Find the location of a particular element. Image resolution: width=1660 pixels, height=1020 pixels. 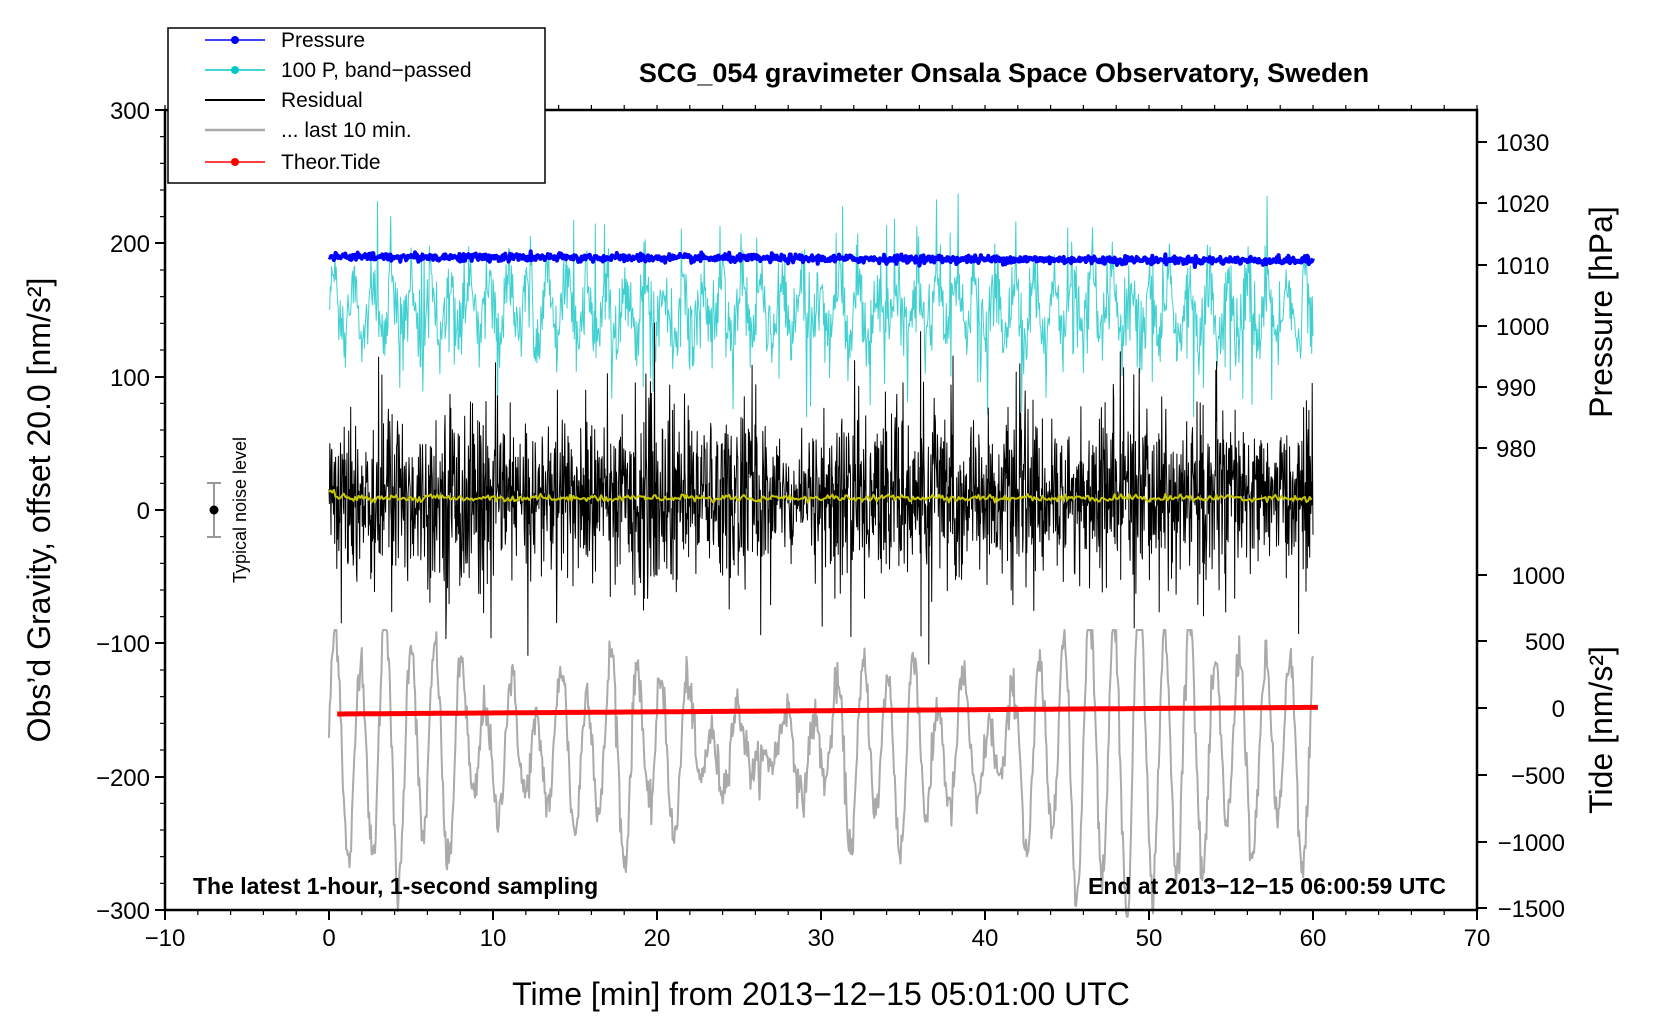

y-axis-left-title: Obs’d Gravity, offset 20.0 [nm/s²] is located at coordinates (39, 510).